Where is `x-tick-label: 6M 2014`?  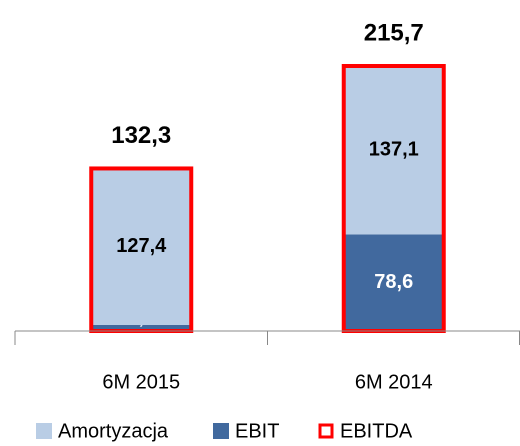 x-tick-label: 6M 2014 is located at coordinates (394, 382).